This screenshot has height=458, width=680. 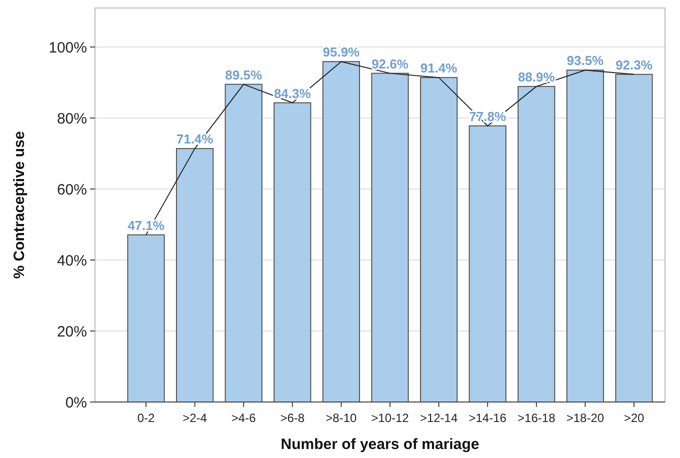 I want to click on x-tick-label: >6-8, so click(x=292, y=418).